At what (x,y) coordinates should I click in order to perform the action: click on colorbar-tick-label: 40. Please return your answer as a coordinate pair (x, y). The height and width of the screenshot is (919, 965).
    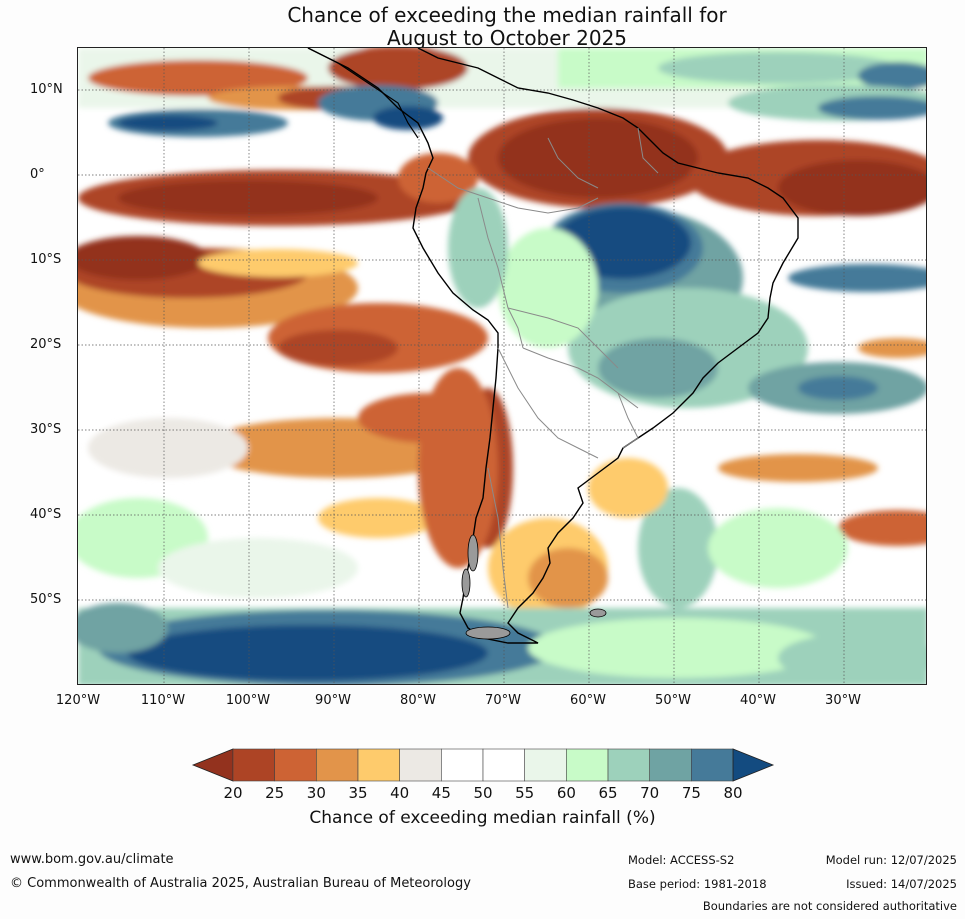
    Looking at the image, I should click on (400, 793).